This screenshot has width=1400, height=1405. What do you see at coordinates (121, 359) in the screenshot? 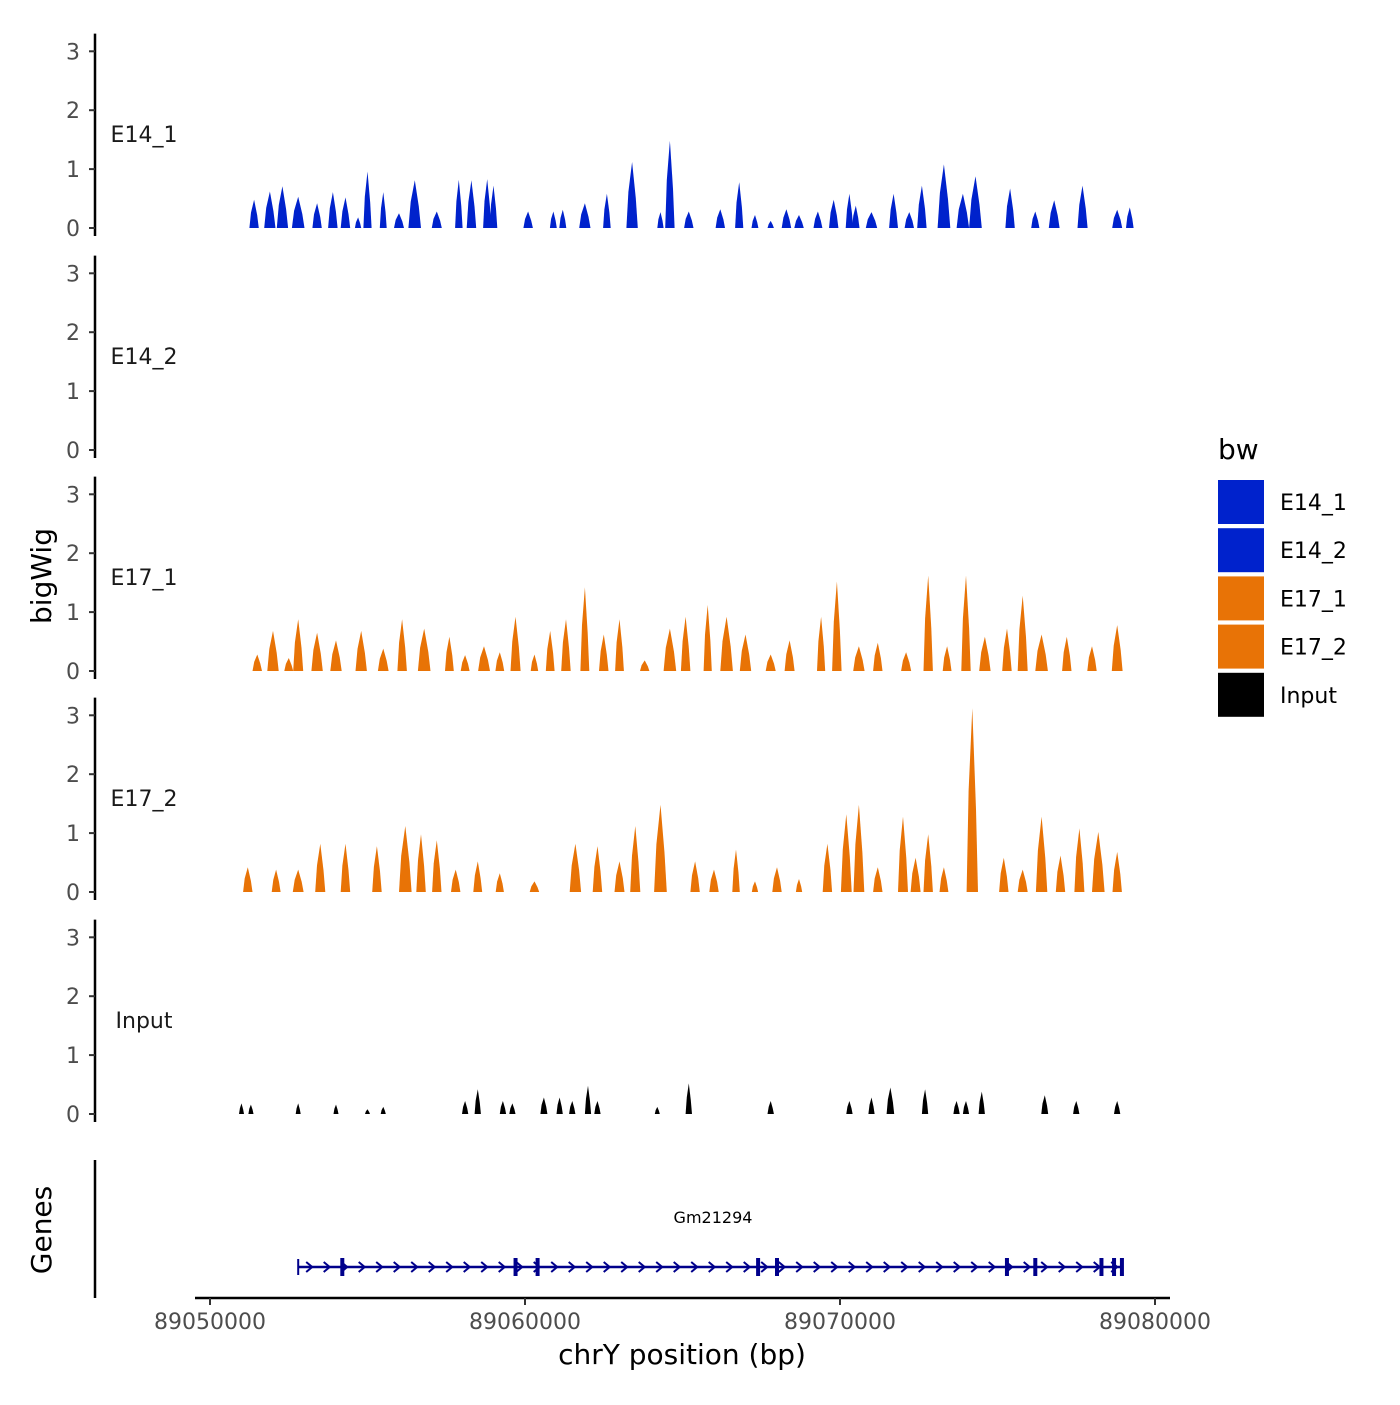
I see `track-e14-2: 0 1 2 3 E14_2` at bounding box center [121, 359].